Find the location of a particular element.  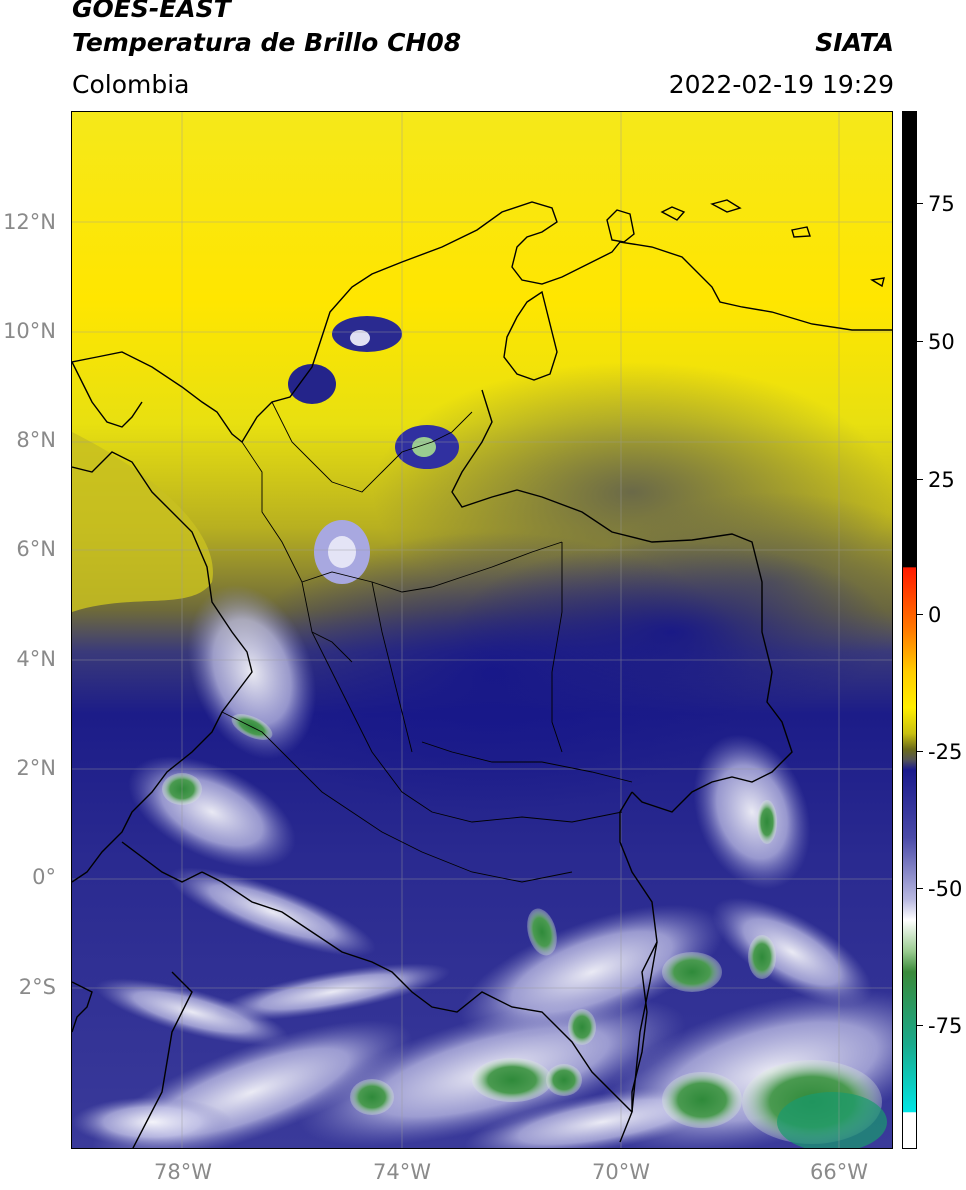

lat-label-6n: 6°N is located at coordinates (36, 549).